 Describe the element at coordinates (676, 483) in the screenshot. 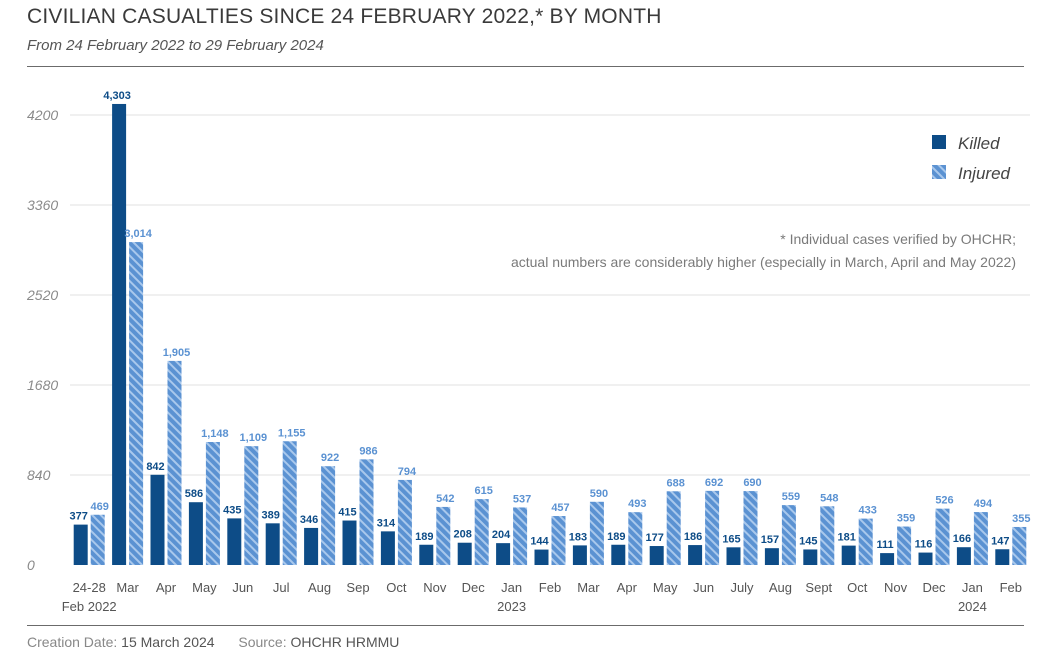

I see `value-label-injured: 688` at that location.